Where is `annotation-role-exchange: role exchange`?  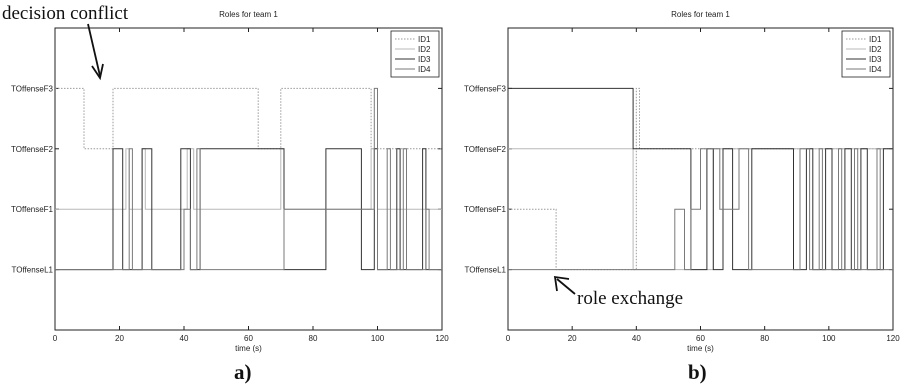
annotation-role-exchange: role exchange is located at coordinates (630, 298).